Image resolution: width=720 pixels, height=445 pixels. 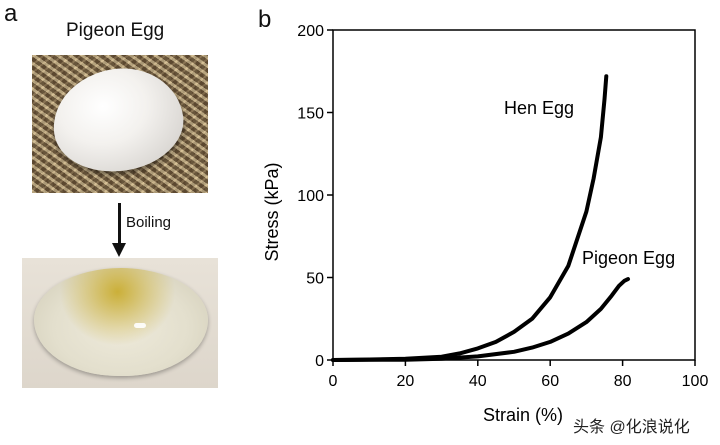 What do you see at coordinates (523, 415) in the screenshot?
I see `x-axis-label: Strain (%)` at bounding box center [523, 415].